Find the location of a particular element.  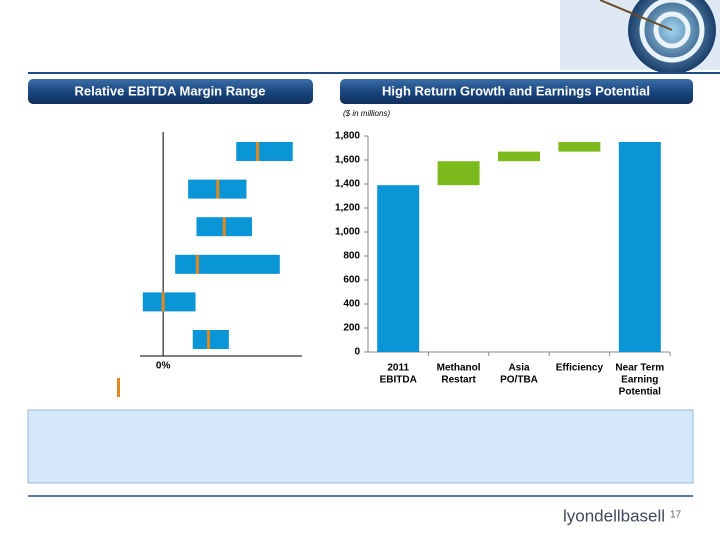

y-tick-label: 1,000 is located at coordinates (347, 232).